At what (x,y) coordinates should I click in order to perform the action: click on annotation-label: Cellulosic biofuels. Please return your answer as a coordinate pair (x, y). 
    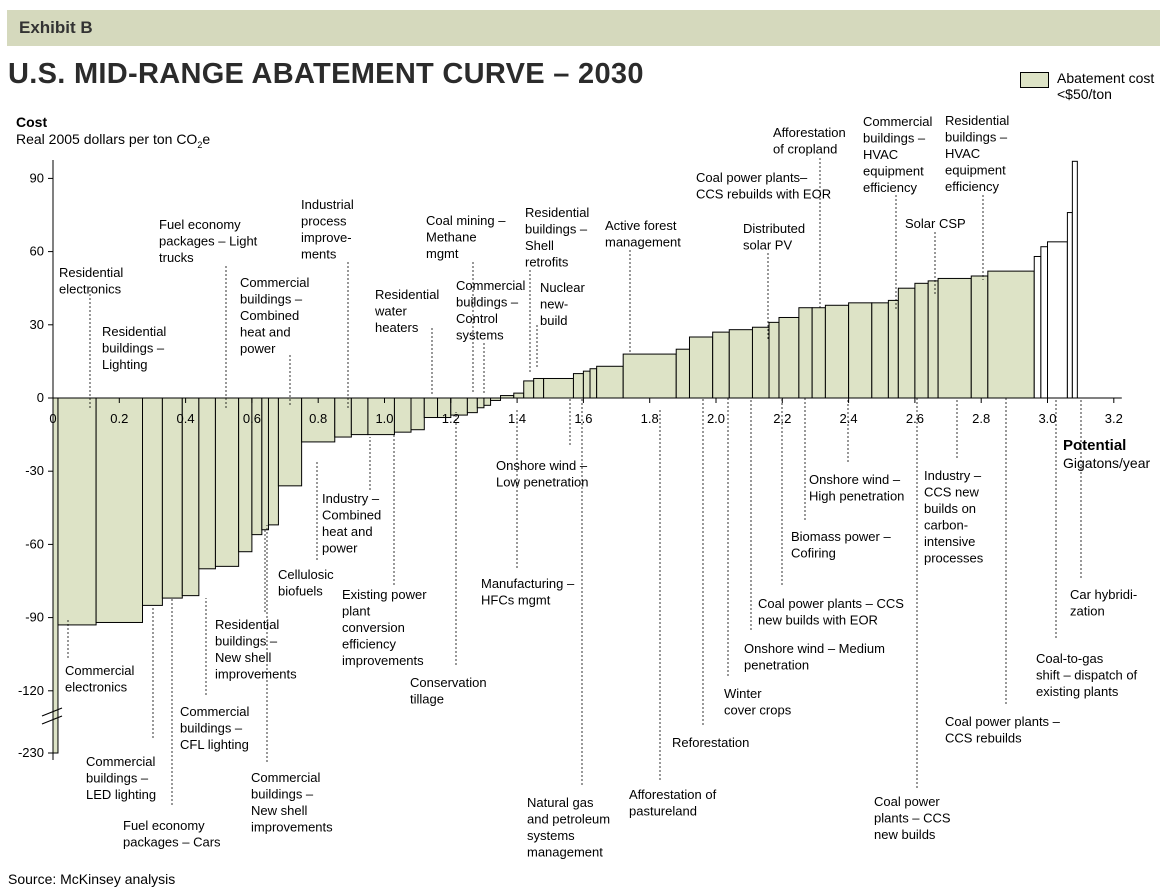
    Looking at the image, I should click on (306, 583).